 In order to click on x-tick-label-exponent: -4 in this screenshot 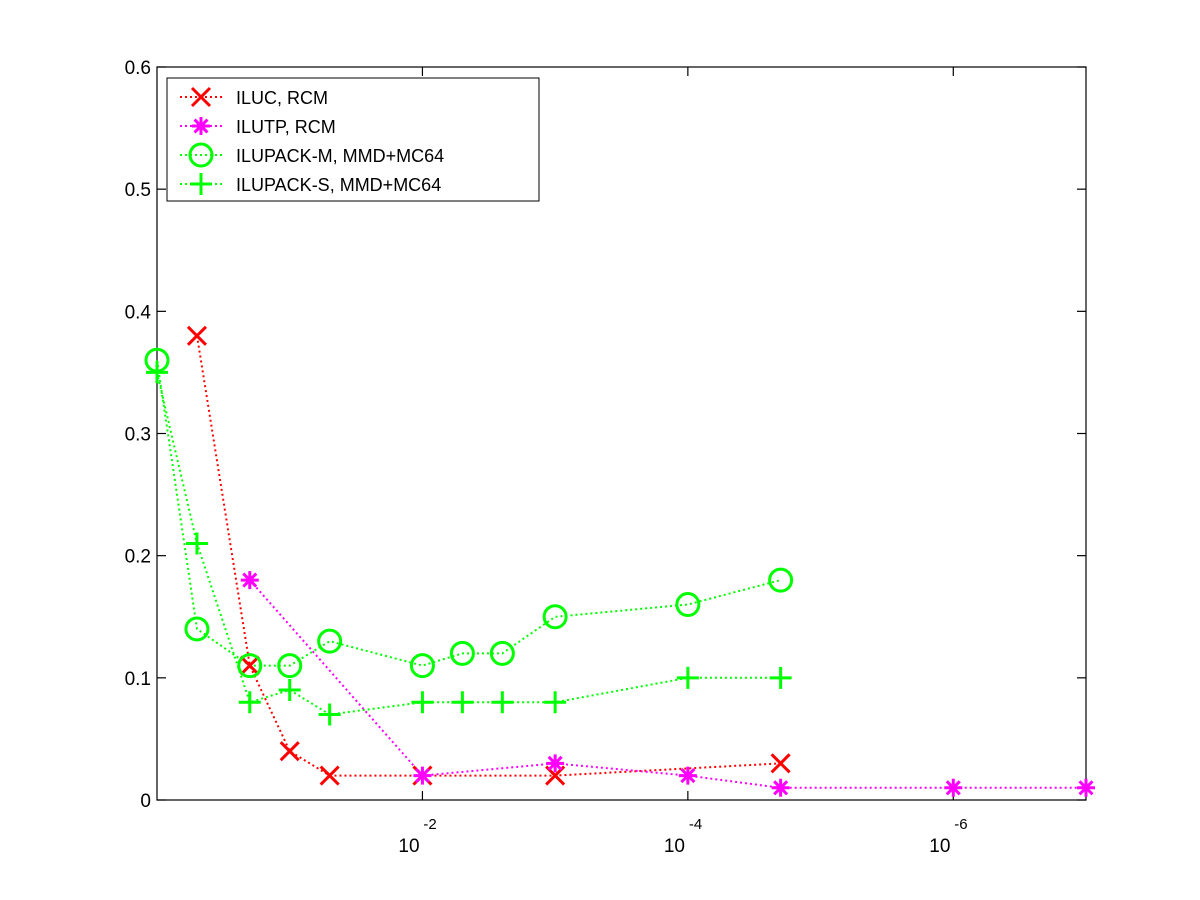, I will do `click(695, 824)`.